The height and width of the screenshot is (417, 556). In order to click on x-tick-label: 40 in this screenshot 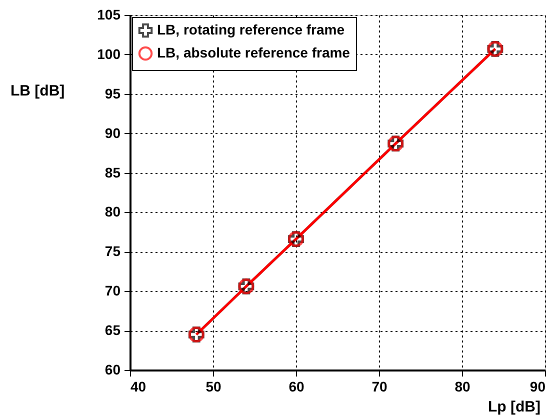, I will do `click(138, 386)`.